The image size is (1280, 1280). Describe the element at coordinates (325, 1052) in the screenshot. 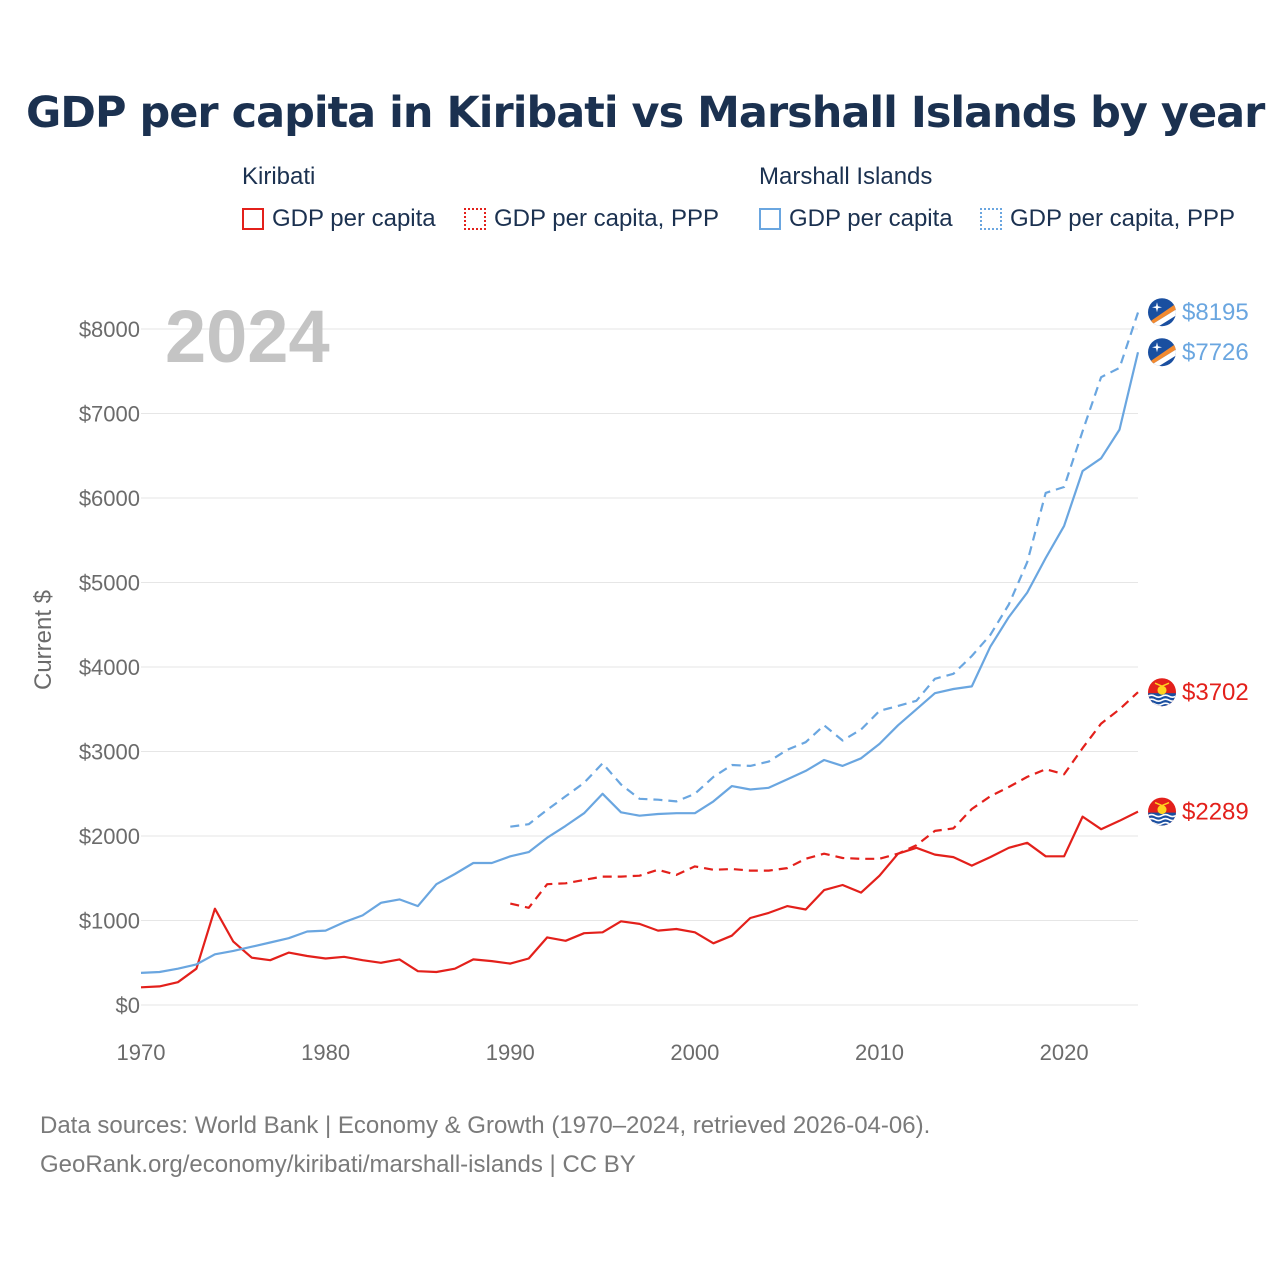

I see `x-tick-label: 1980` at that location.